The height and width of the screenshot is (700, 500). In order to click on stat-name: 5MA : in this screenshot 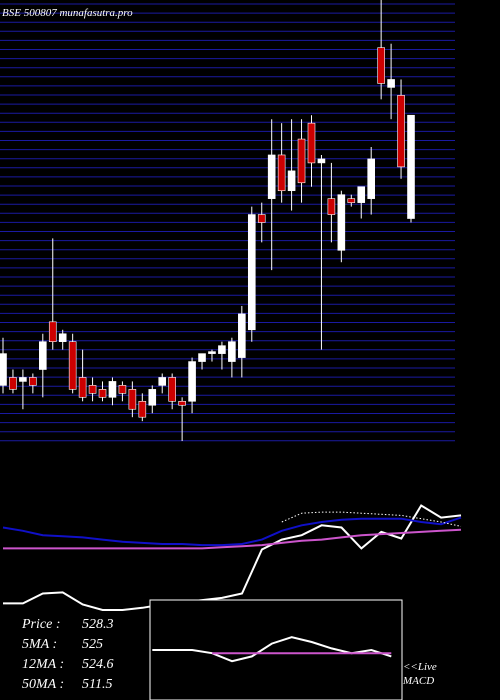, I will do `click(39, 644)`.